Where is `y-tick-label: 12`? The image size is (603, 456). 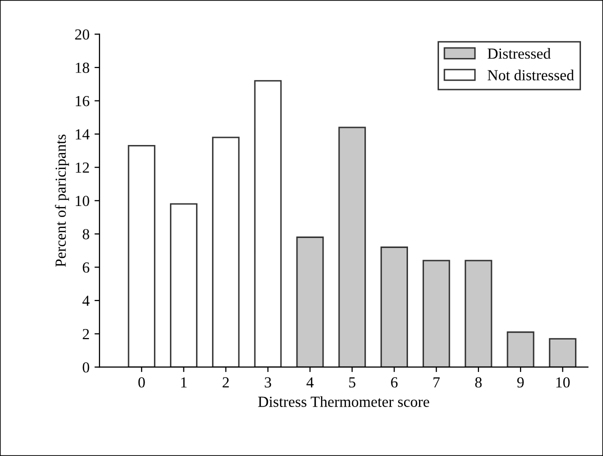
y-tick-label: 12 is located at coordinates (82, 167).